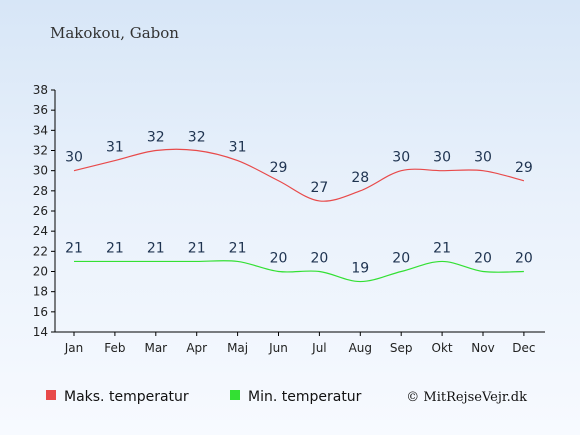 The width and height of the screenshot is (580, 435). Describe the element at coordinates (40, 171) in the screenshot. I see `y-tick-label: 30` at that location.